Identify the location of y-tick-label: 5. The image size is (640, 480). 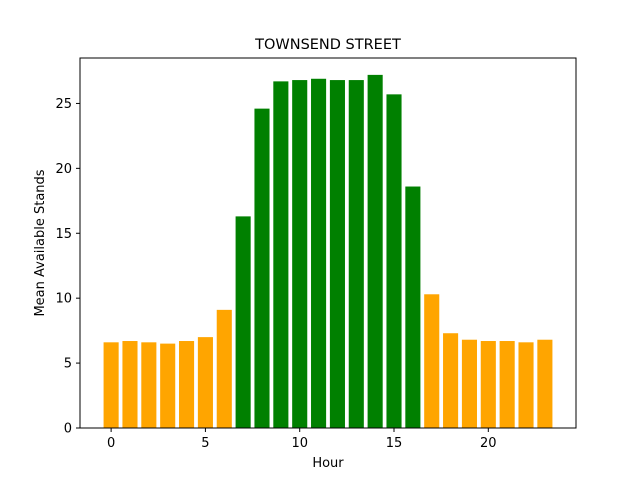
(68, 364).